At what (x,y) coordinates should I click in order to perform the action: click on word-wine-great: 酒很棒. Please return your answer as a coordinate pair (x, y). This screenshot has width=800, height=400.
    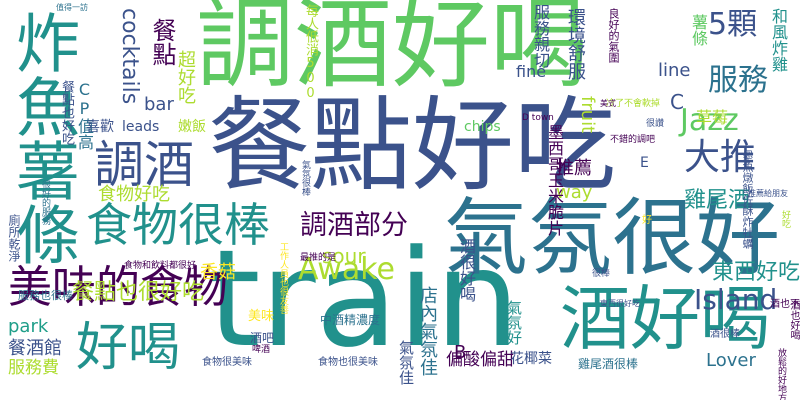
    Looking at the image, I should click on (725, 334).